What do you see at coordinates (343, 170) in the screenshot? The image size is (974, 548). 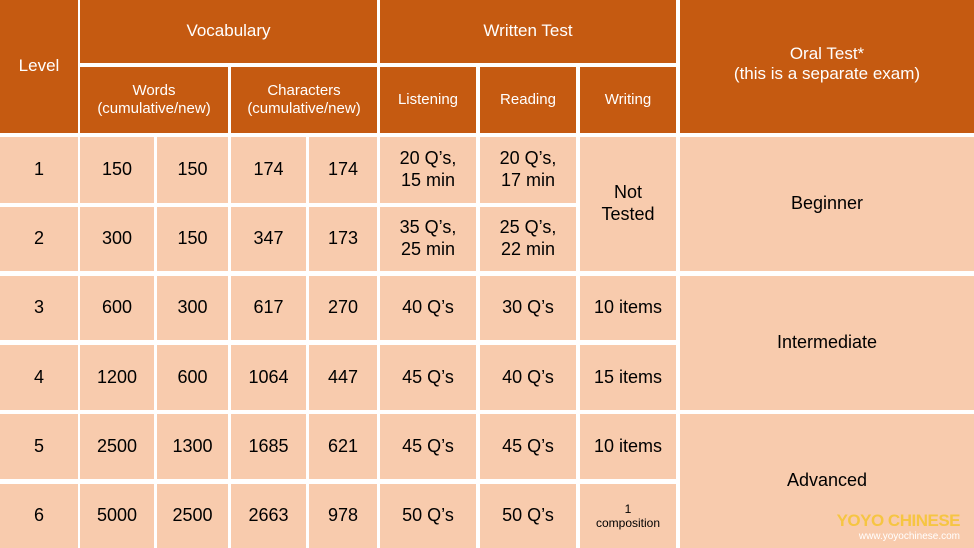 I see `characters-new-cell: 174` at bounding box center [343, 170].